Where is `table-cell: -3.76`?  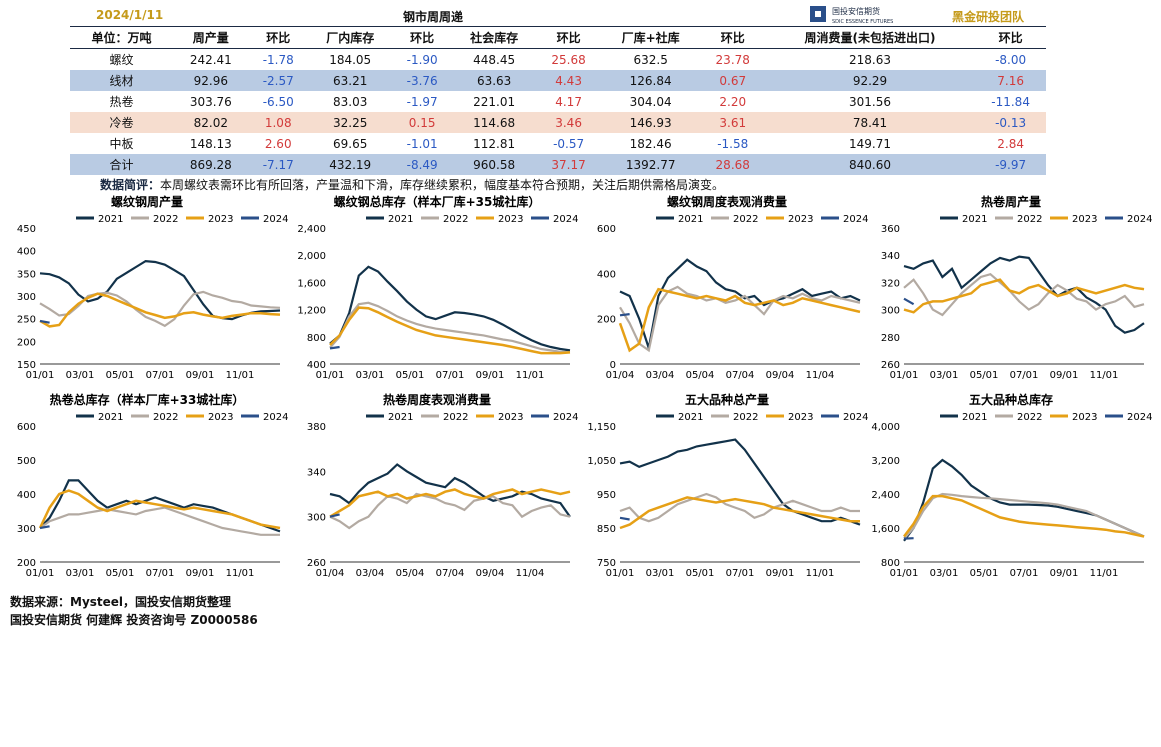 table-cell: -3.76 is located at coordinates (422, 80).